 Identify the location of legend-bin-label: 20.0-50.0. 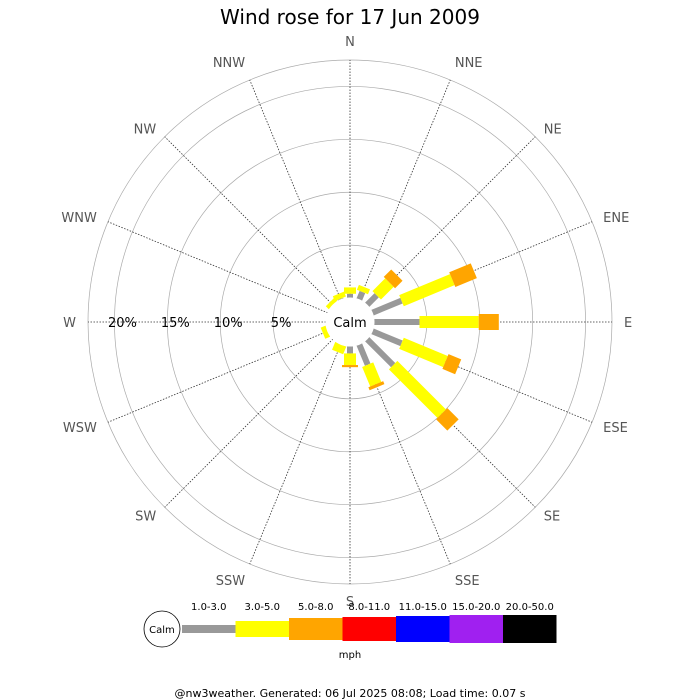
(530, 607).